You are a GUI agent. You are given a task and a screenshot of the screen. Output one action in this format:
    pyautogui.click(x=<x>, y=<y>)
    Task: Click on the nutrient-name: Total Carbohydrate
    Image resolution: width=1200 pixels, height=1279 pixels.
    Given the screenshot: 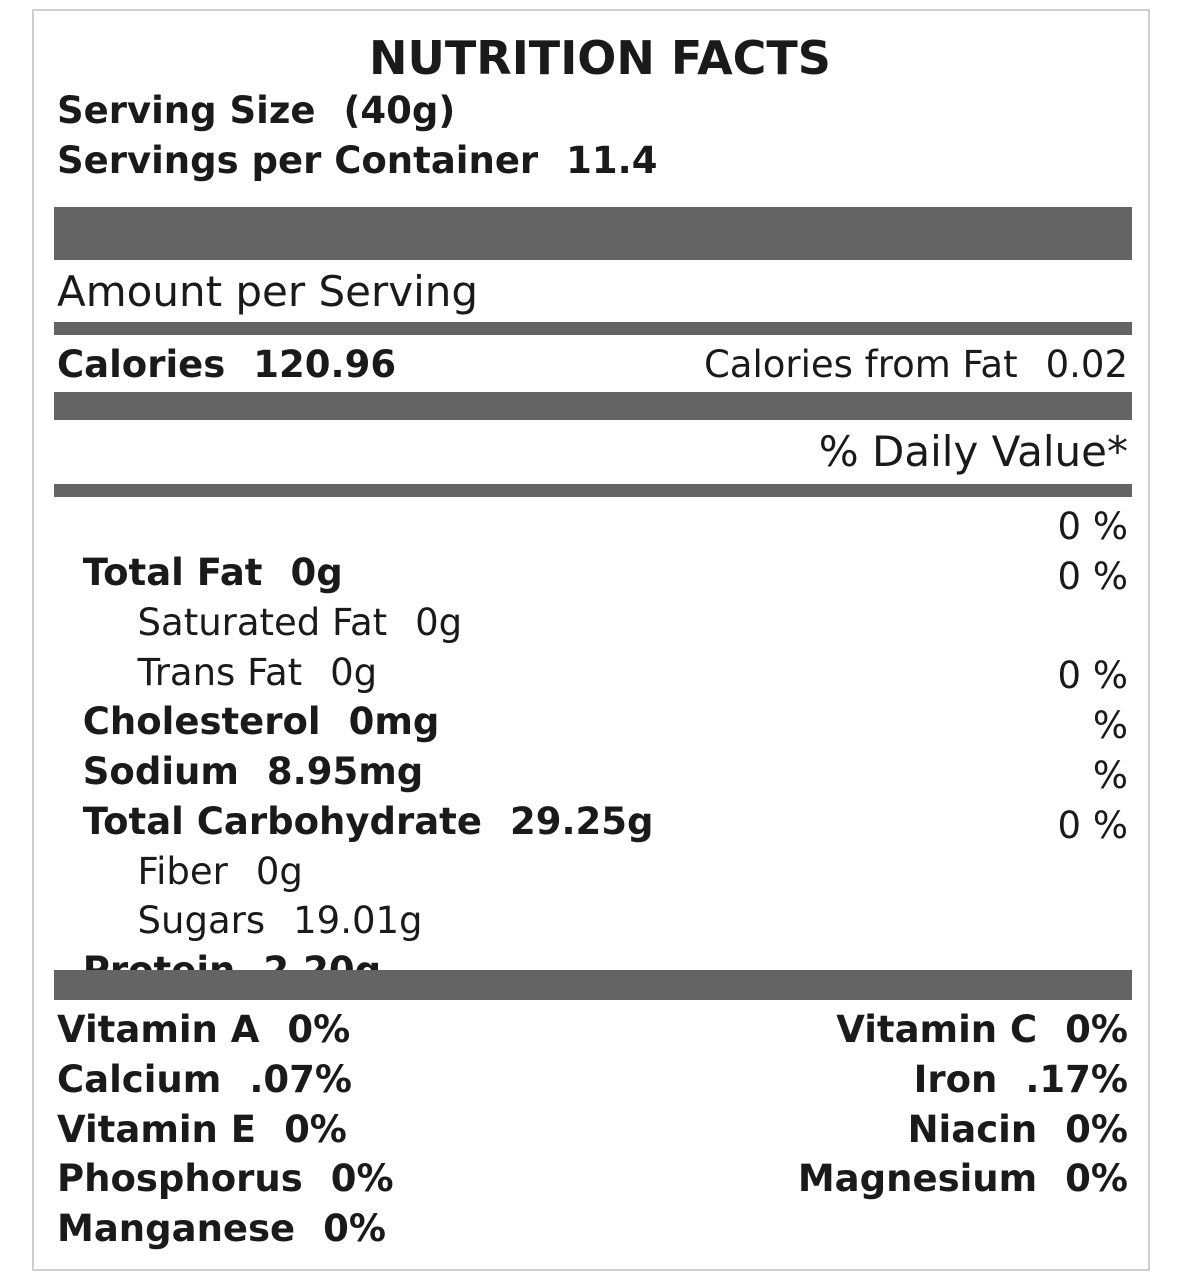 What is the action you would take?
    pyautogui.click(x=282, y=821)
    